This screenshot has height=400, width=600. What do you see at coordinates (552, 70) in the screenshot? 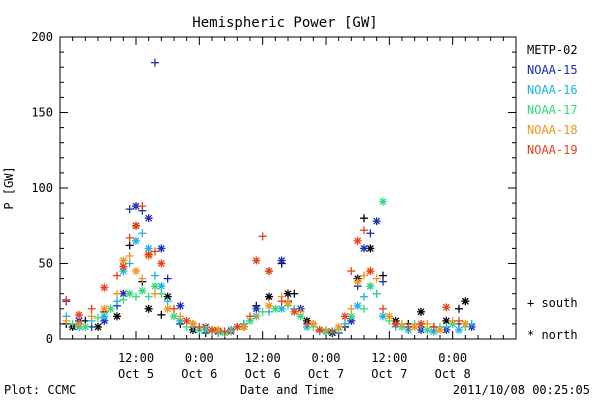
I see `legend-entry: NOAA-15` at bounding box center [552, 70].